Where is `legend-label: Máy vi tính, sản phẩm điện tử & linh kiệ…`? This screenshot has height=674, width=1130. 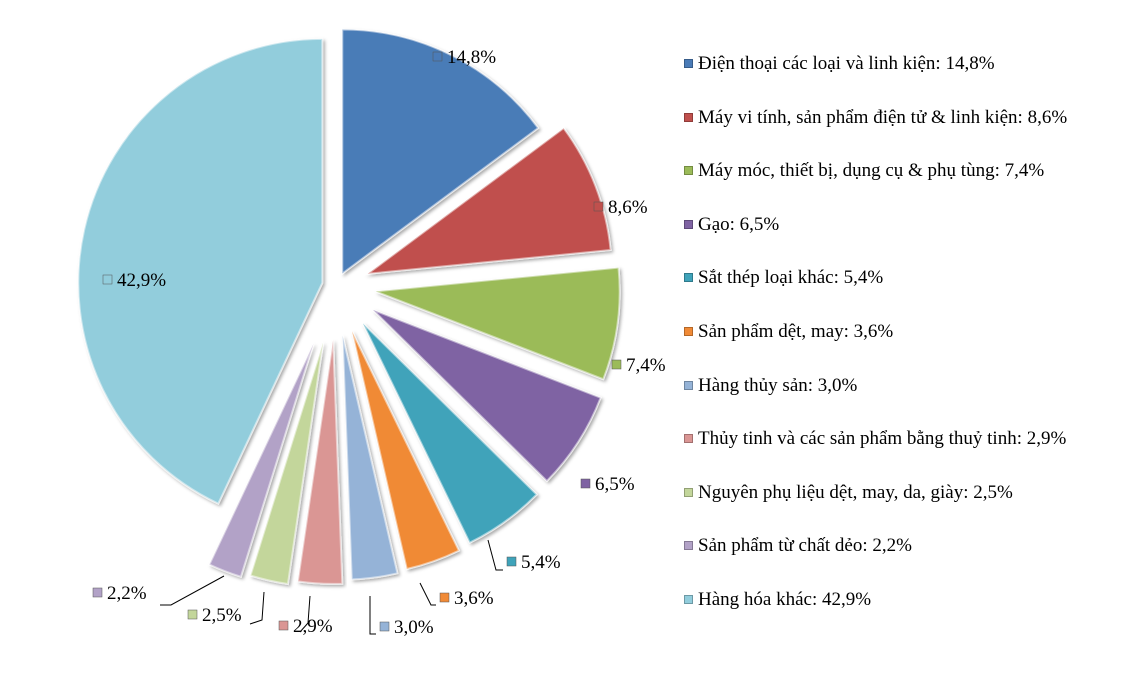
legend-label: Máy vi tính, sản phẩm điện tử & linh kiệ… is located at coordinates (883, 117).